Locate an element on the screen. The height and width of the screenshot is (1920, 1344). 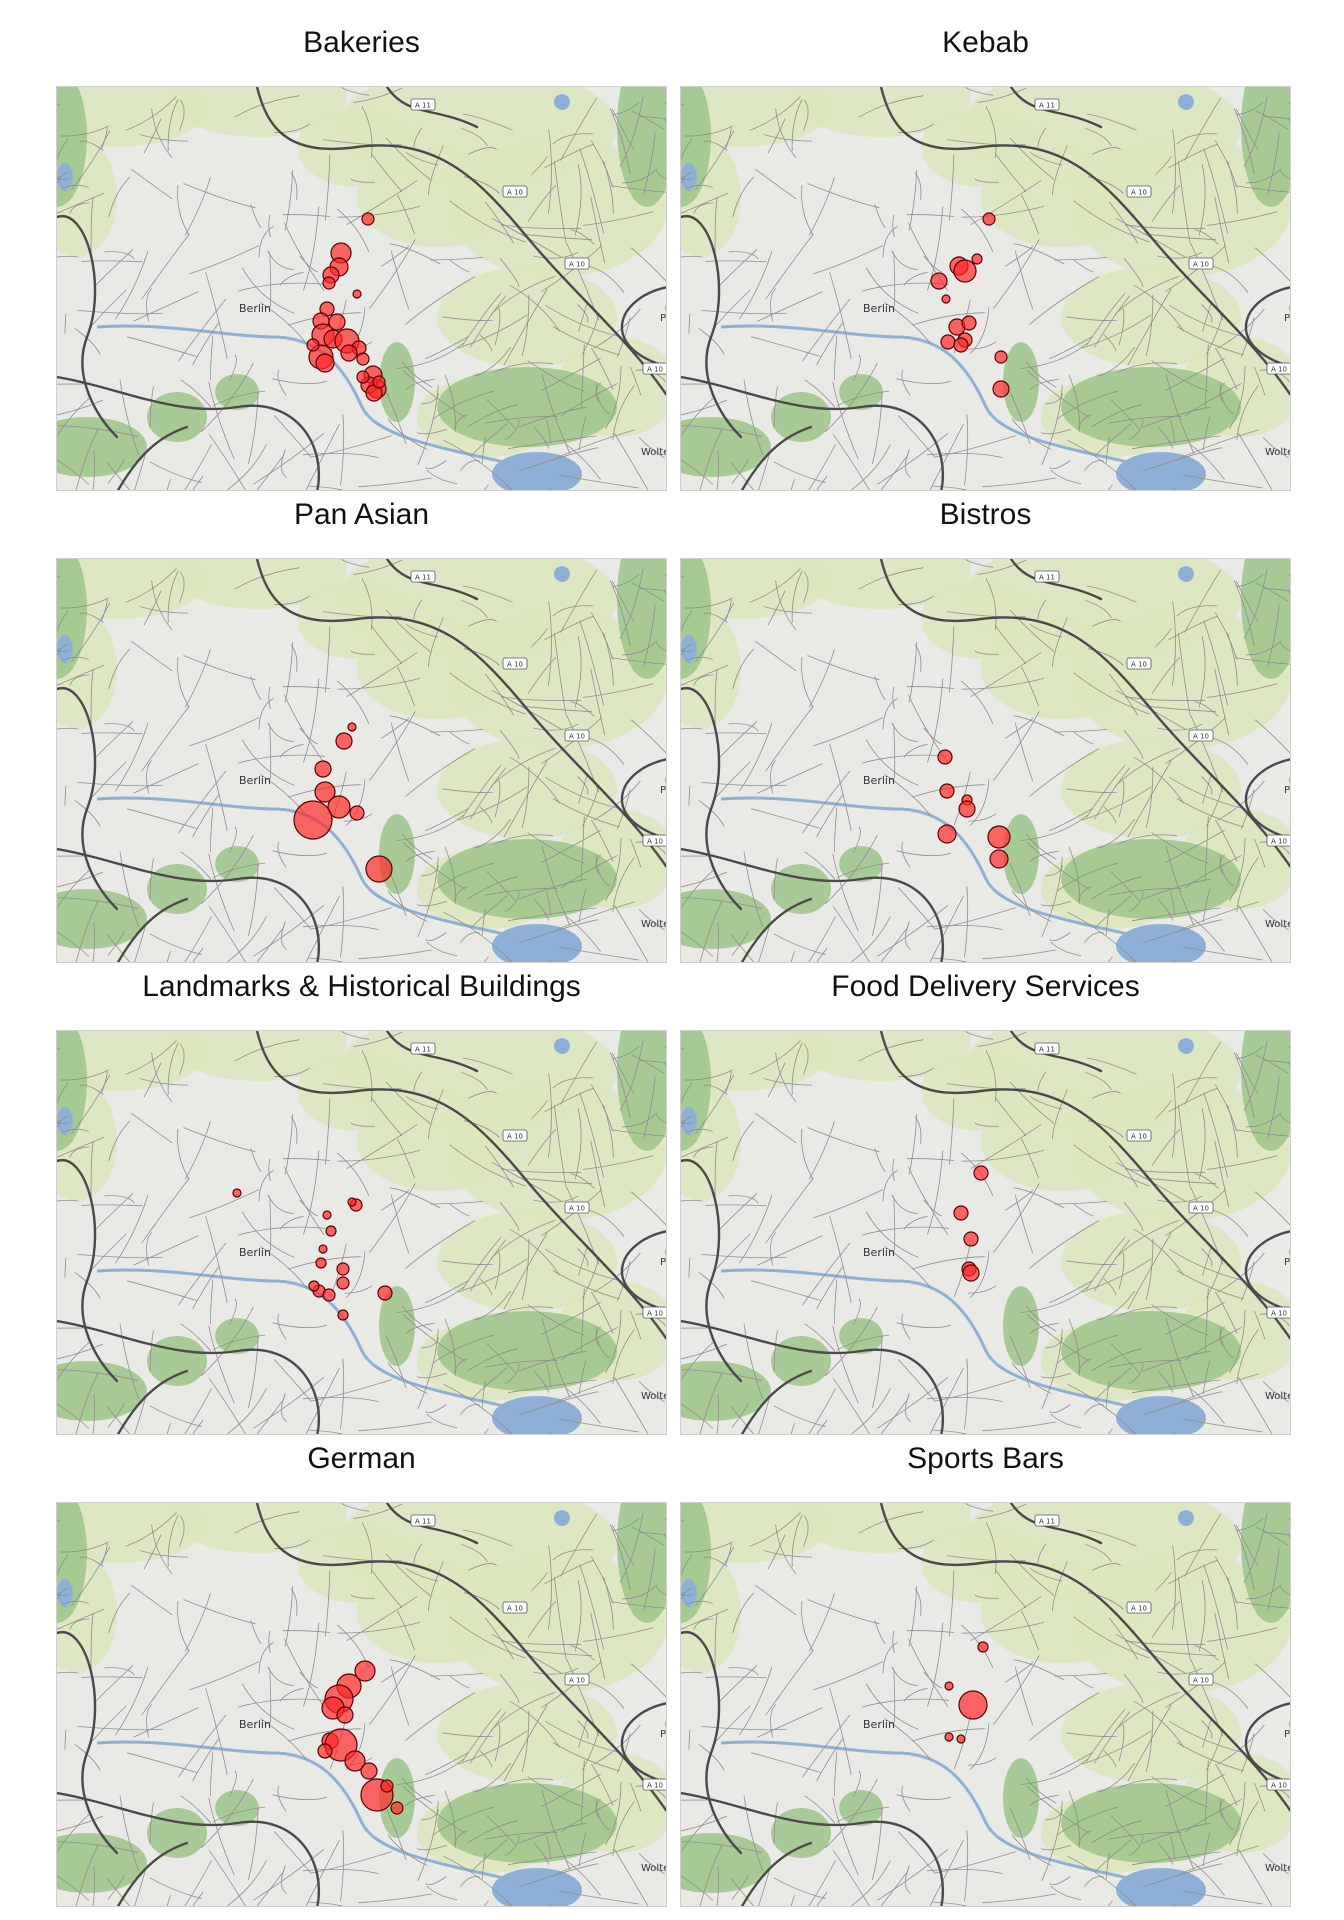
panel-title: Bistros is located at coordinates (985, 514).